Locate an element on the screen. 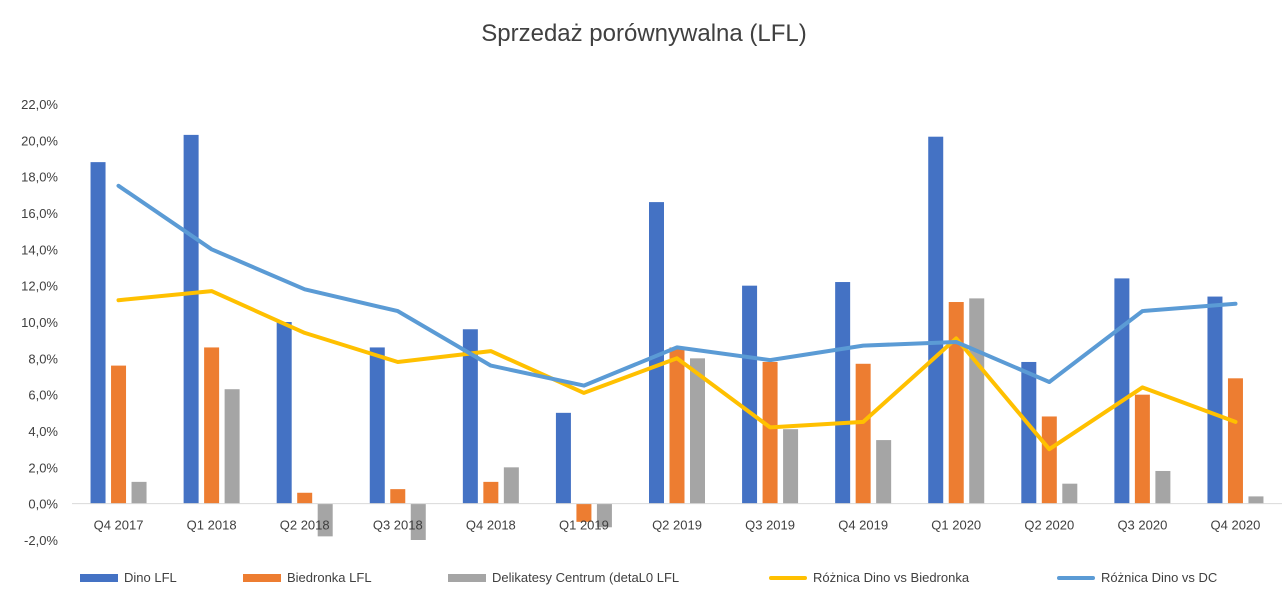  x-tick-label: Q2 2019 is located at coordinates (677, 525).